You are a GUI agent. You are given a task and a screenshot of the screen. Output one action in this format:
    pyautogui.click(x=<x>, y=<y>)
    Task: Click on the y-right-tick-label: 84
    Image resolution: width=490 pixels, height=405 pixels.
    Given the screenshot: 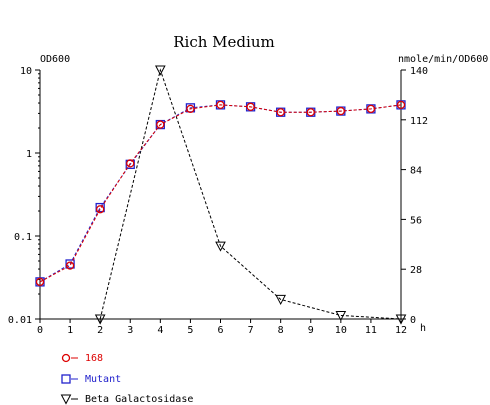 What is the action you would take?
    pyautogui.click(x=416, y=171)
    